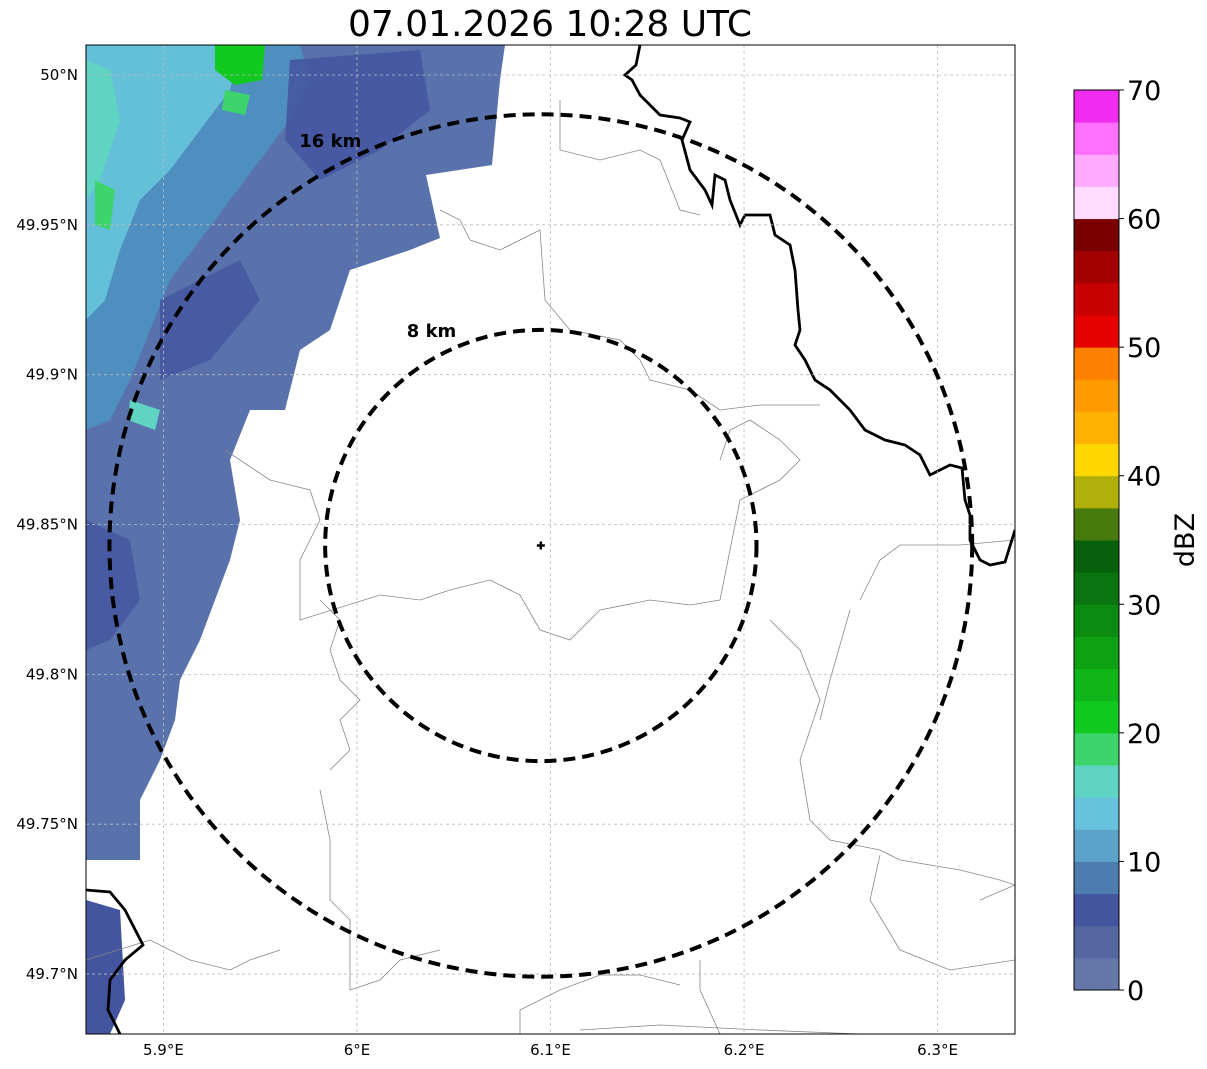  I want to click on colorbar-tick-label: 60, so click(1144, 220).